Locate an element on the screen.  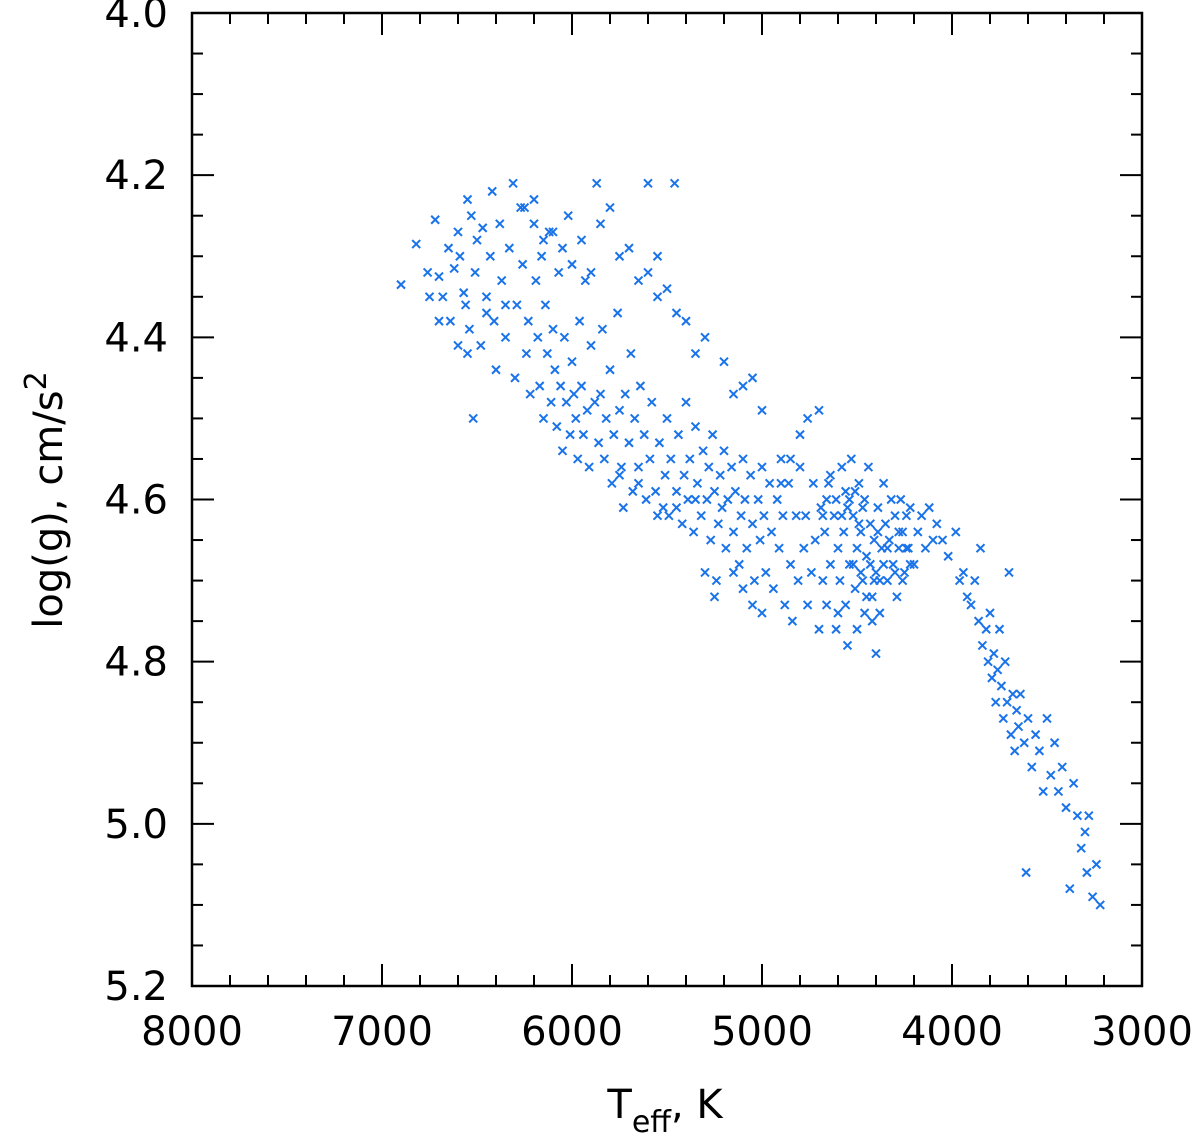
x-axis-label: Teff, K is located at coordinates (665, 1108).